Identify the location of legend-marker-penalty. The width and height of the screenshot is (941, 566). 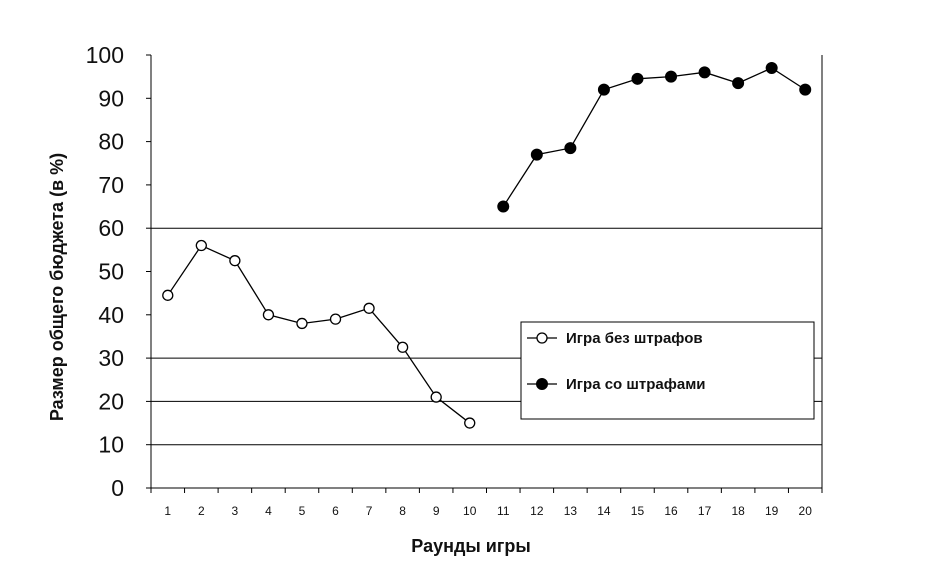
(542, 384).